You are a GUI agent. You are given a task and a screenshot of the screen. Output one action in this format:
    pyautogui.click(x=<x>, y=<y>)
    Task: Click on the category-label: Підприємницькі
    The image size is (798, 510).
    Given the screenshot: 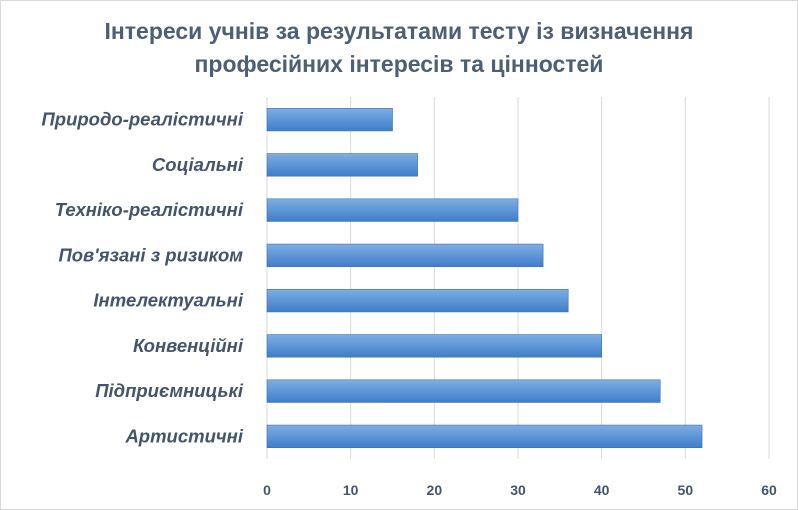 What is the action you would take?
    pyautogui.click(x=169, y=390)
    